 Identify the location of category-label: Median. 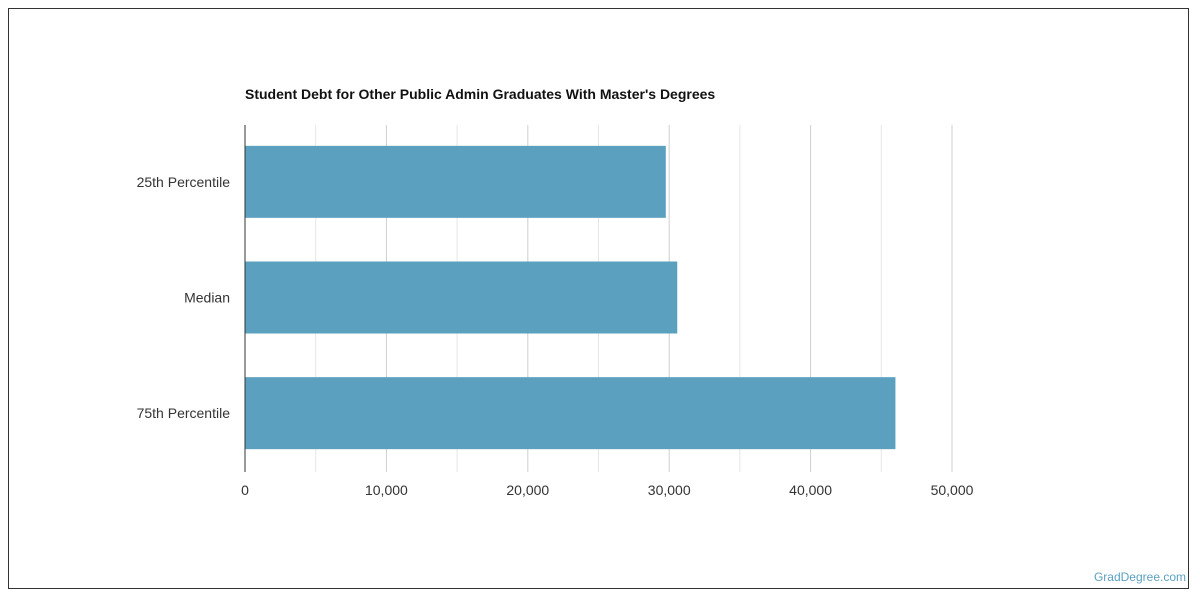
(207, 298).